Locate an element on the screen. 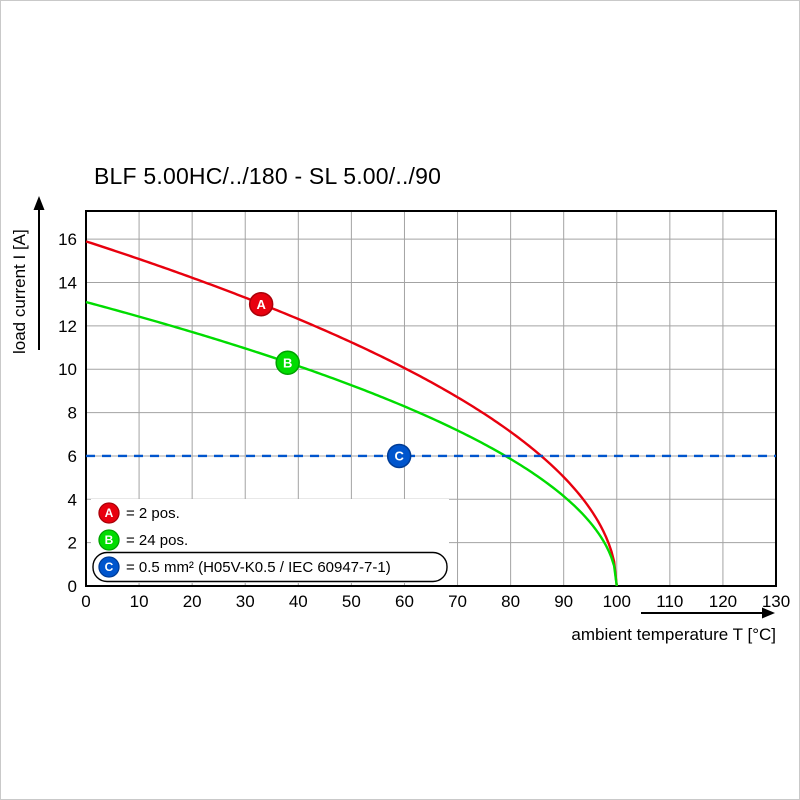  x-tick-label: 110 is located at coordinates (669, 601).